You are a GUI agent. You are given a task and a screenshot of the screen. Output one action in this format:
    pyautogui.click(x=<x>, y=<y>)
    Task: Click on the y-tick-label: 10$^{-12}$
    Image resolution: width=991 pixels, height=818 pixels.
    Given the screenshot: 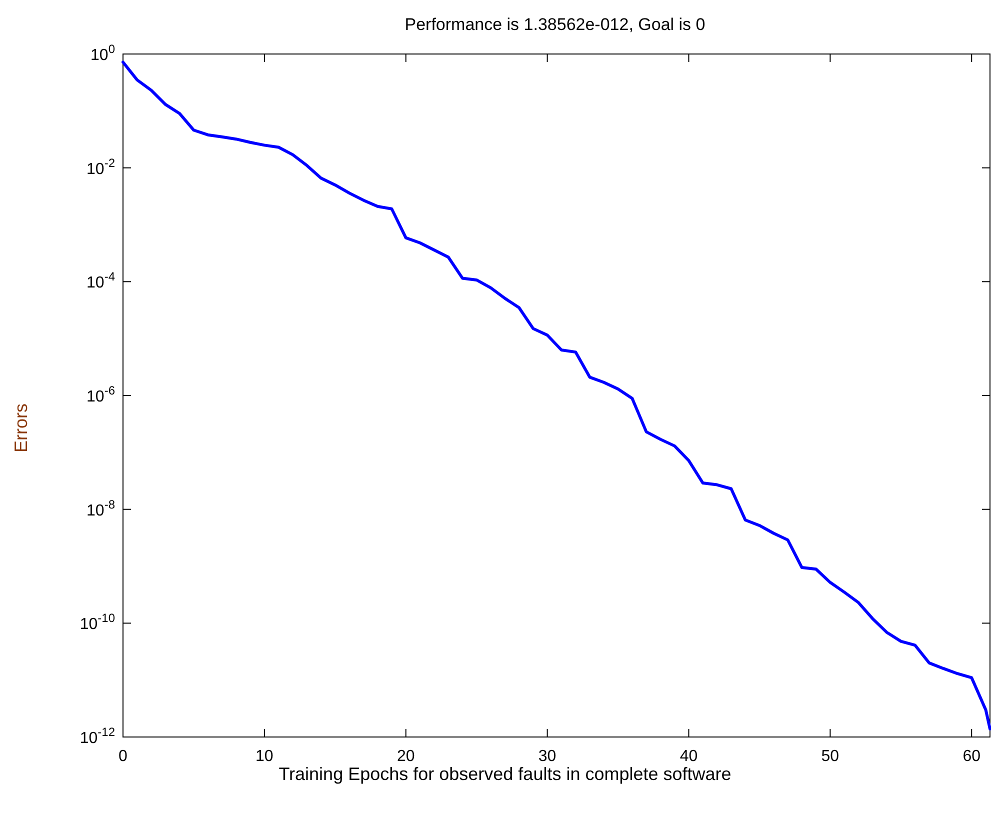 What is the action you would take?
    pyautogui.click(x=98, y=736)
    